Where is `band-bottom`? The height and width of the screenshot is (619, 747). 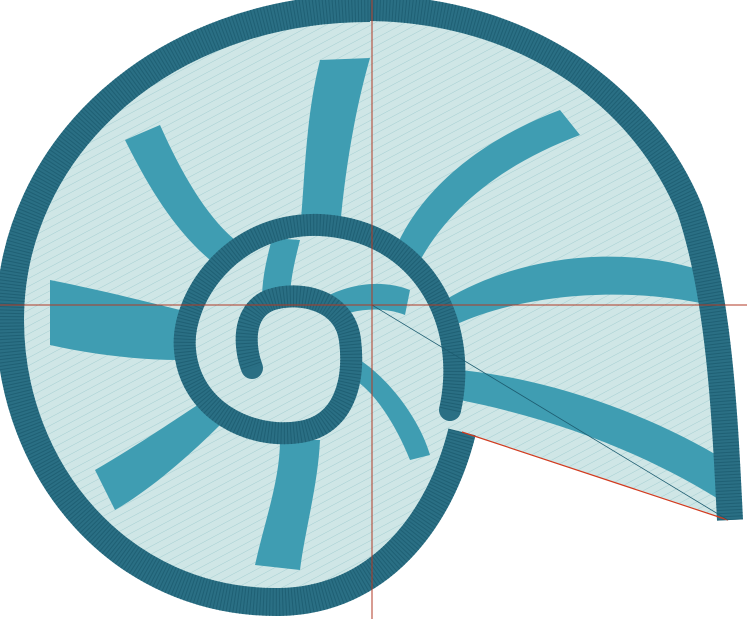 band-bottom is located at coordinates (287, 505).